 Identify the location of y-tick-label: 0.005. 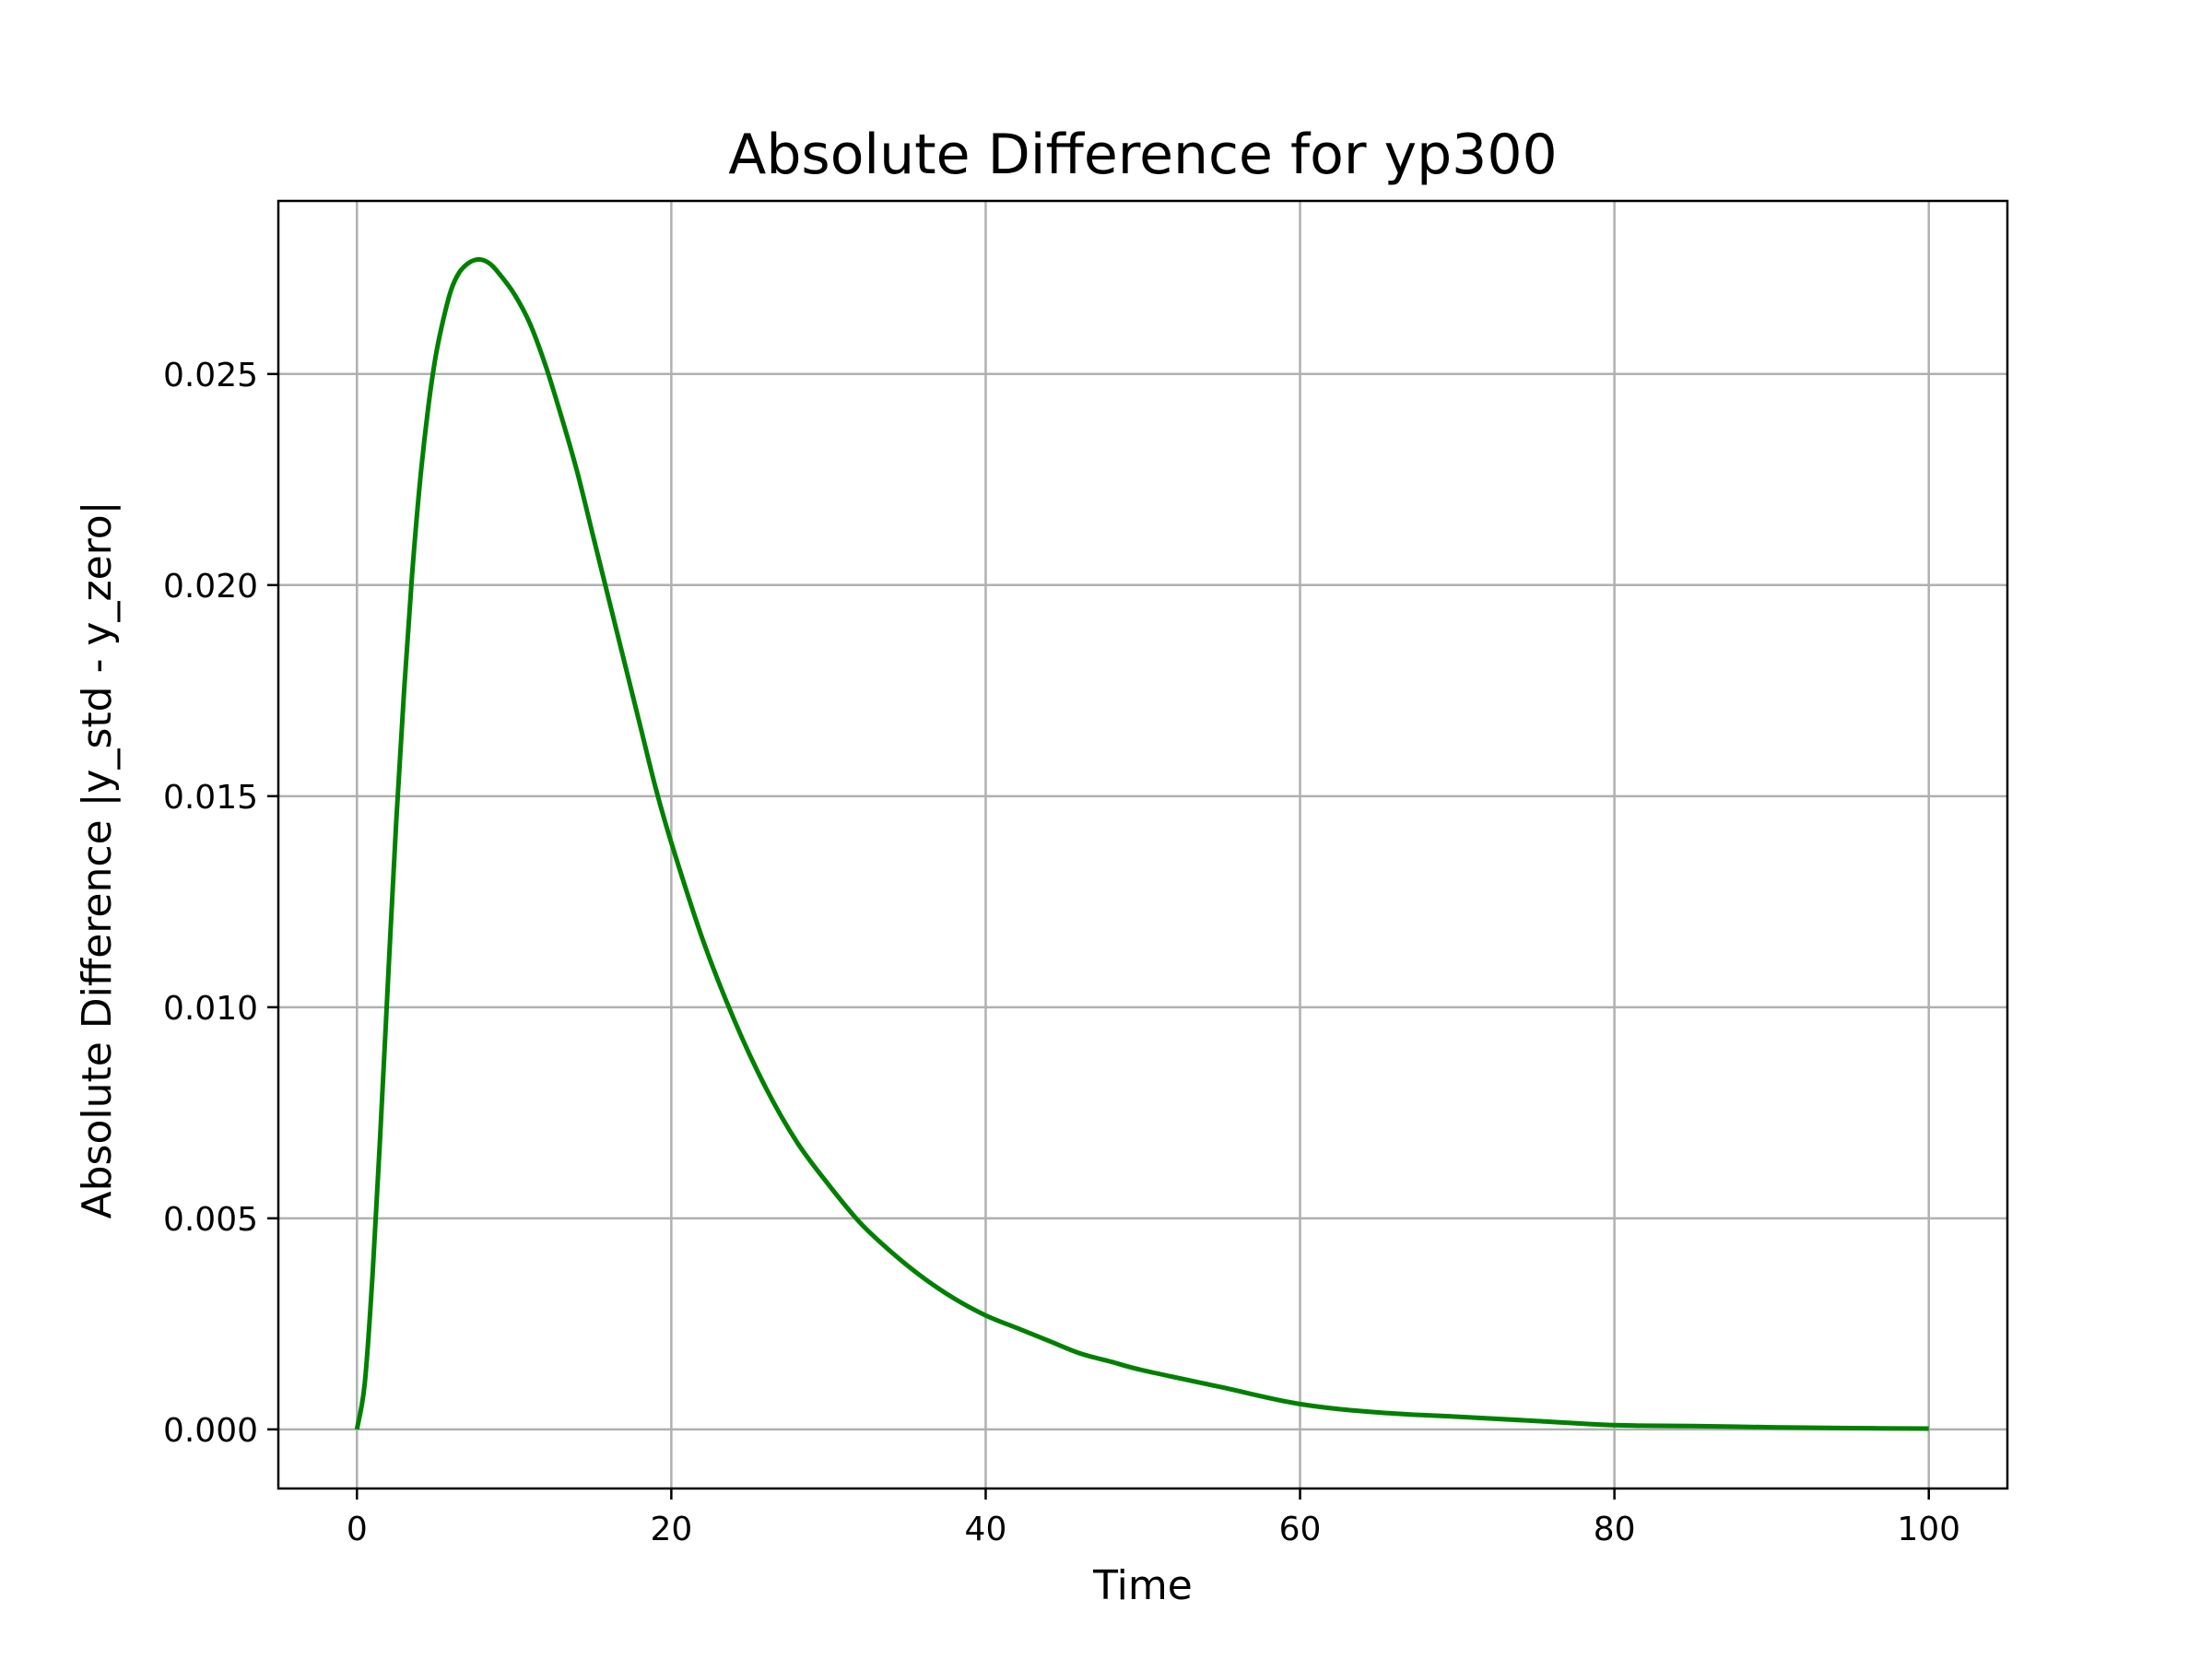
(210, 1220).